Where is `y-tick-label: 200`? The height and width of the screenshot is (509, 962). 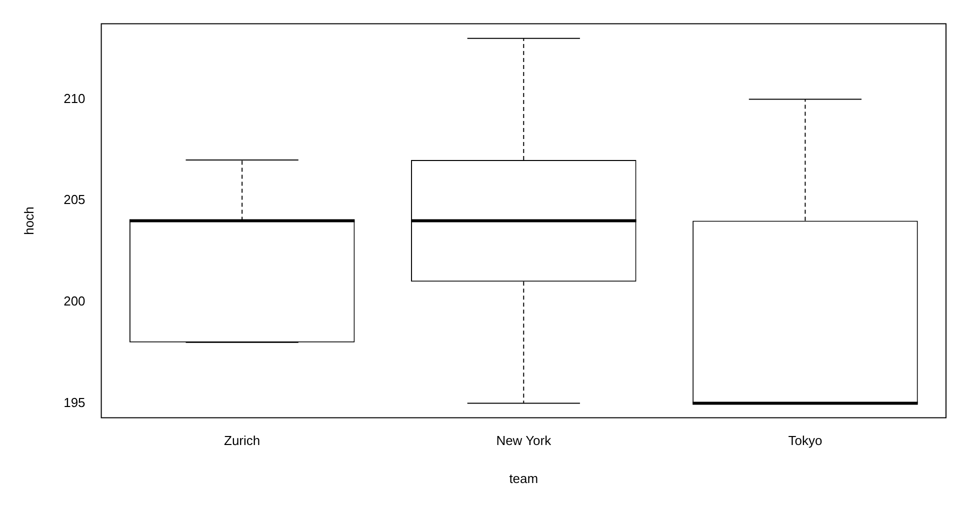
y-tick-label: 200 is located at coordinates (75, 300).